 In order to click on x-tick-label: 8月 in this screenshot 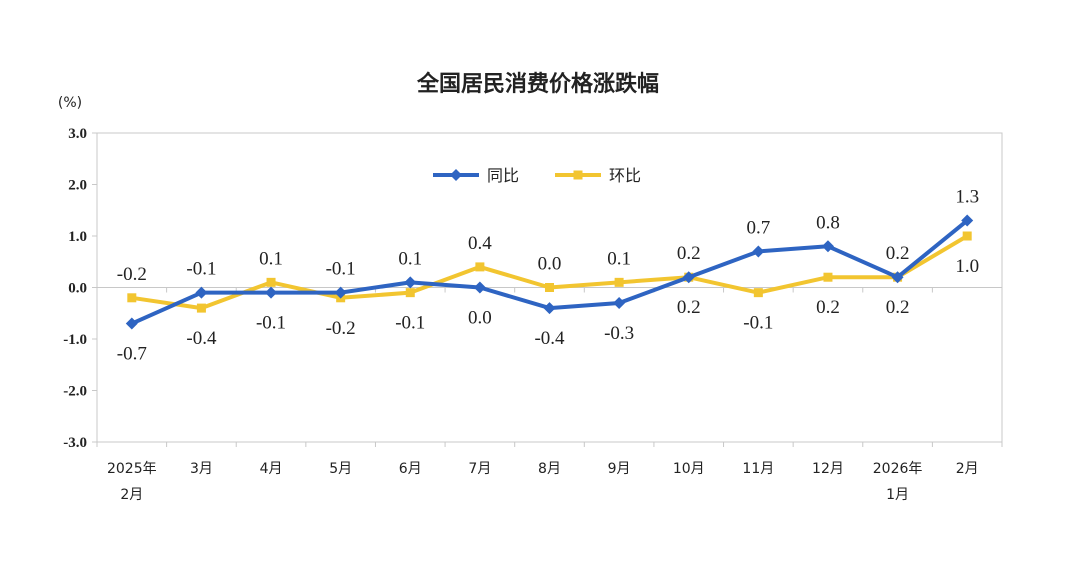, I will do `click(549, 469)`.